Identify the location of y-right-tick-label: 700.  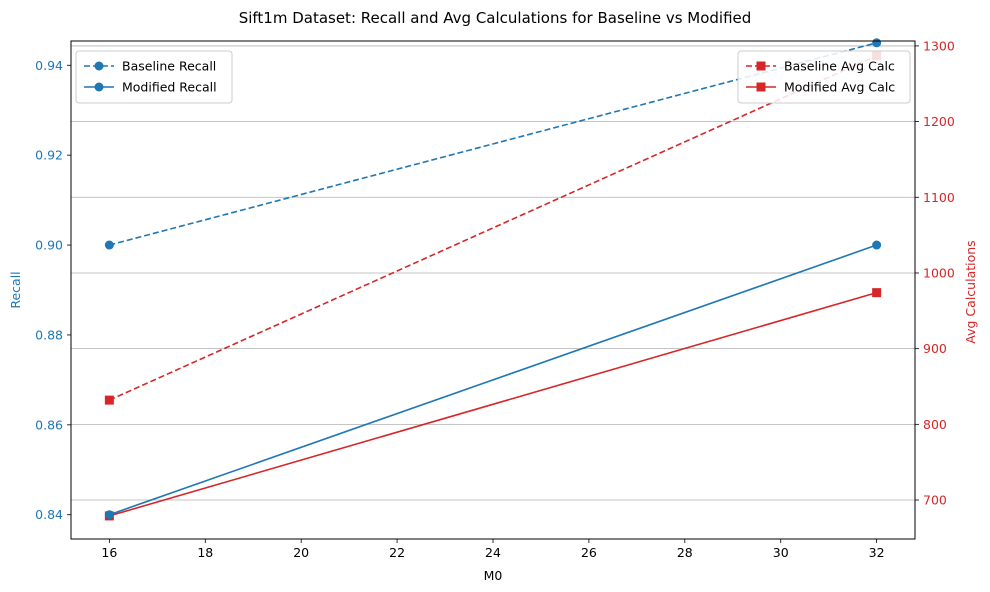
(935, 500).